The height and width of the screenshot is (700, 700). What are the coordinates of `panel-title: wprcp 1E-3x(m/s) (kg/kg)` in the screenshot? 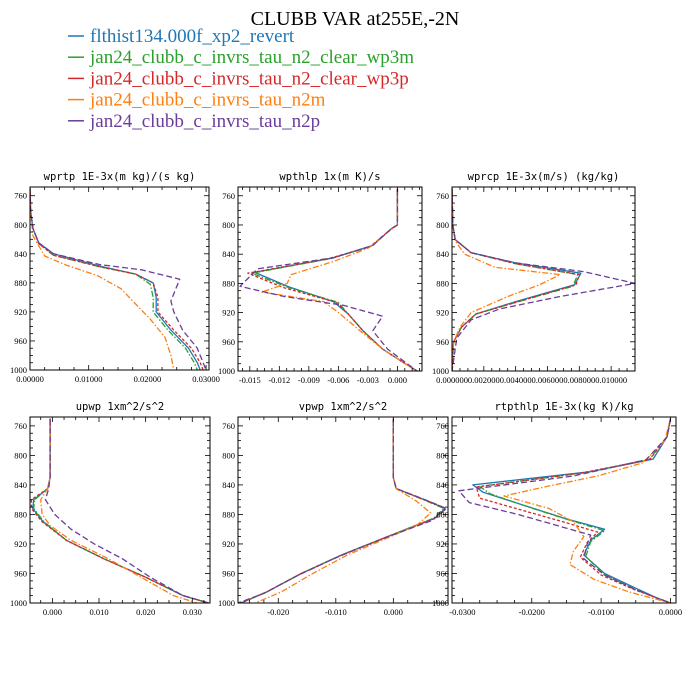 It's located at (544, 177).